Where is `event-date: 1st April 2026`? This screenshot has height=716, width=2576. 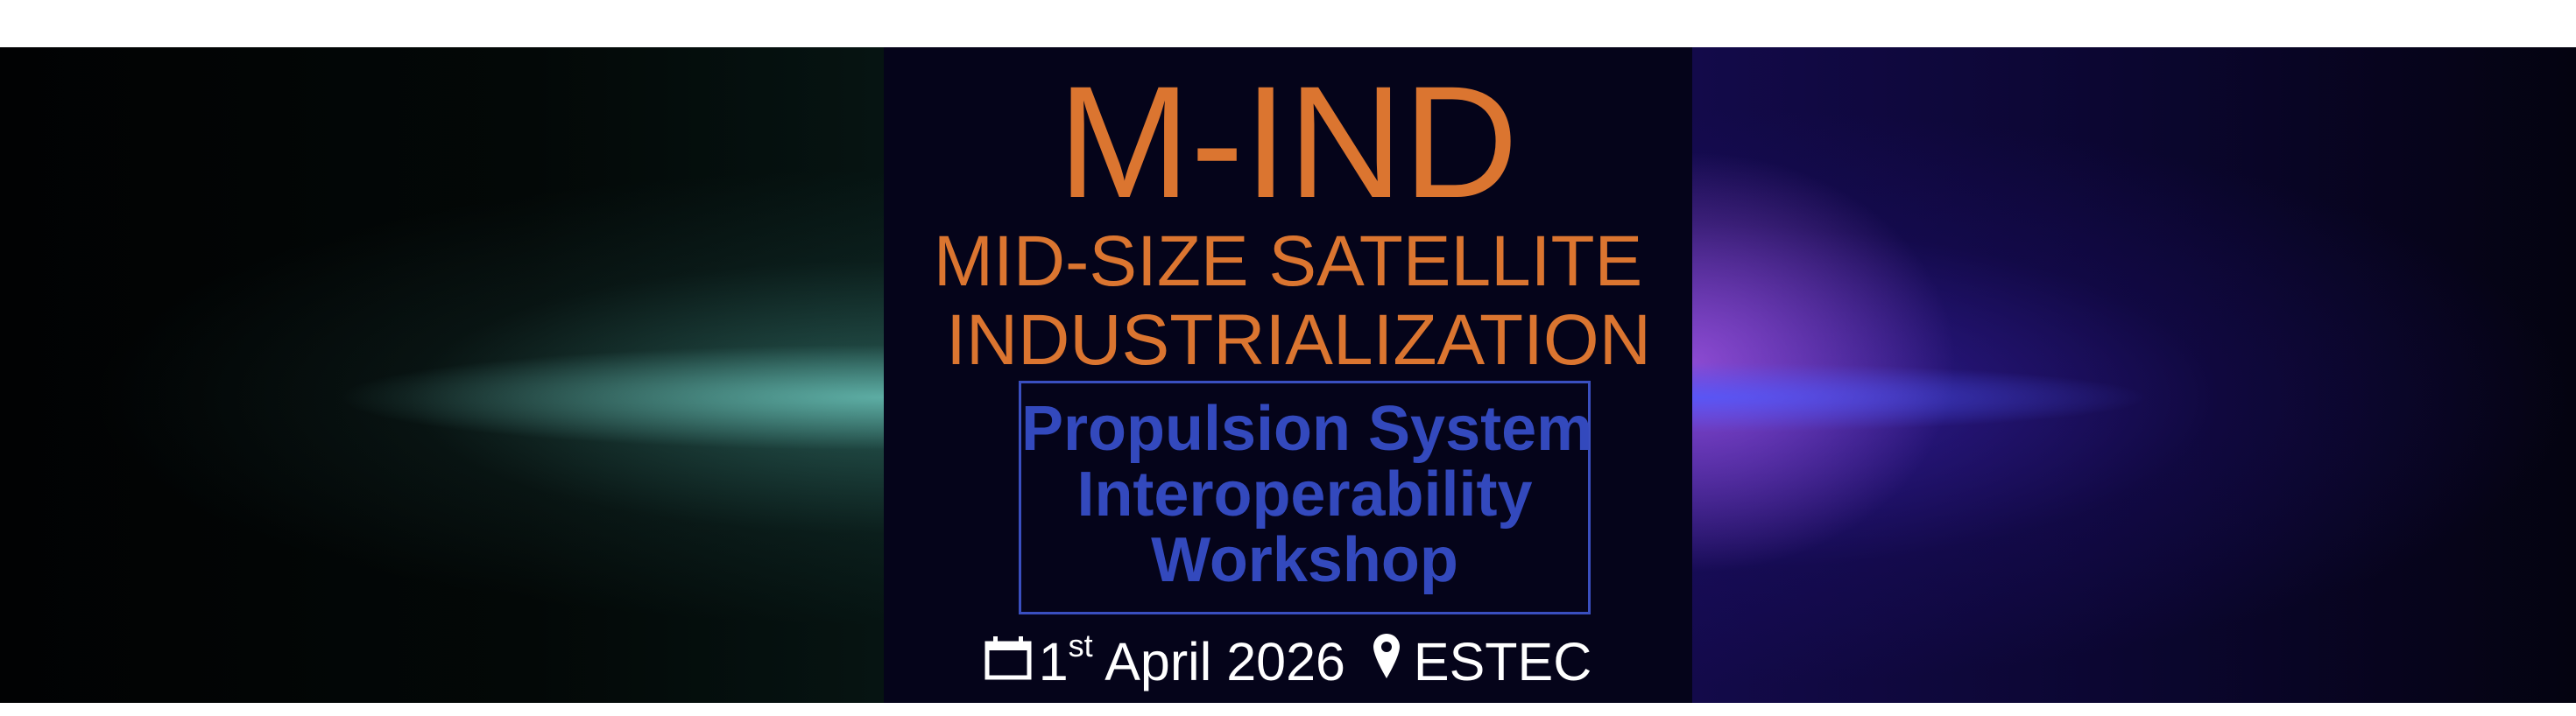
event-date: 1st April 2026 is located at coordinates (1191, 660).